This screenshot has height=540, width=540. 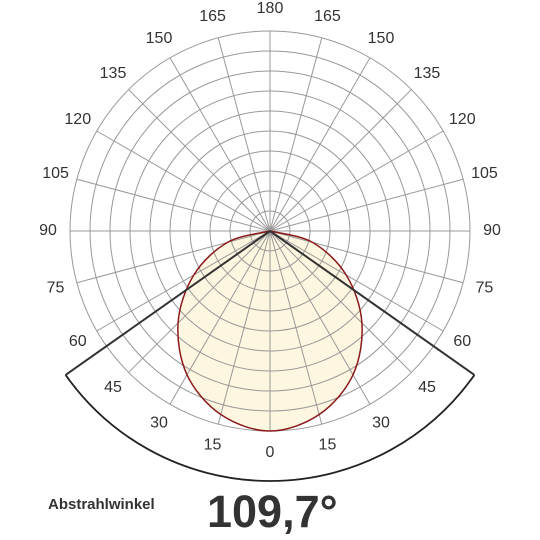 I want to click on angle-label: 180, so click(x=270, y=8).